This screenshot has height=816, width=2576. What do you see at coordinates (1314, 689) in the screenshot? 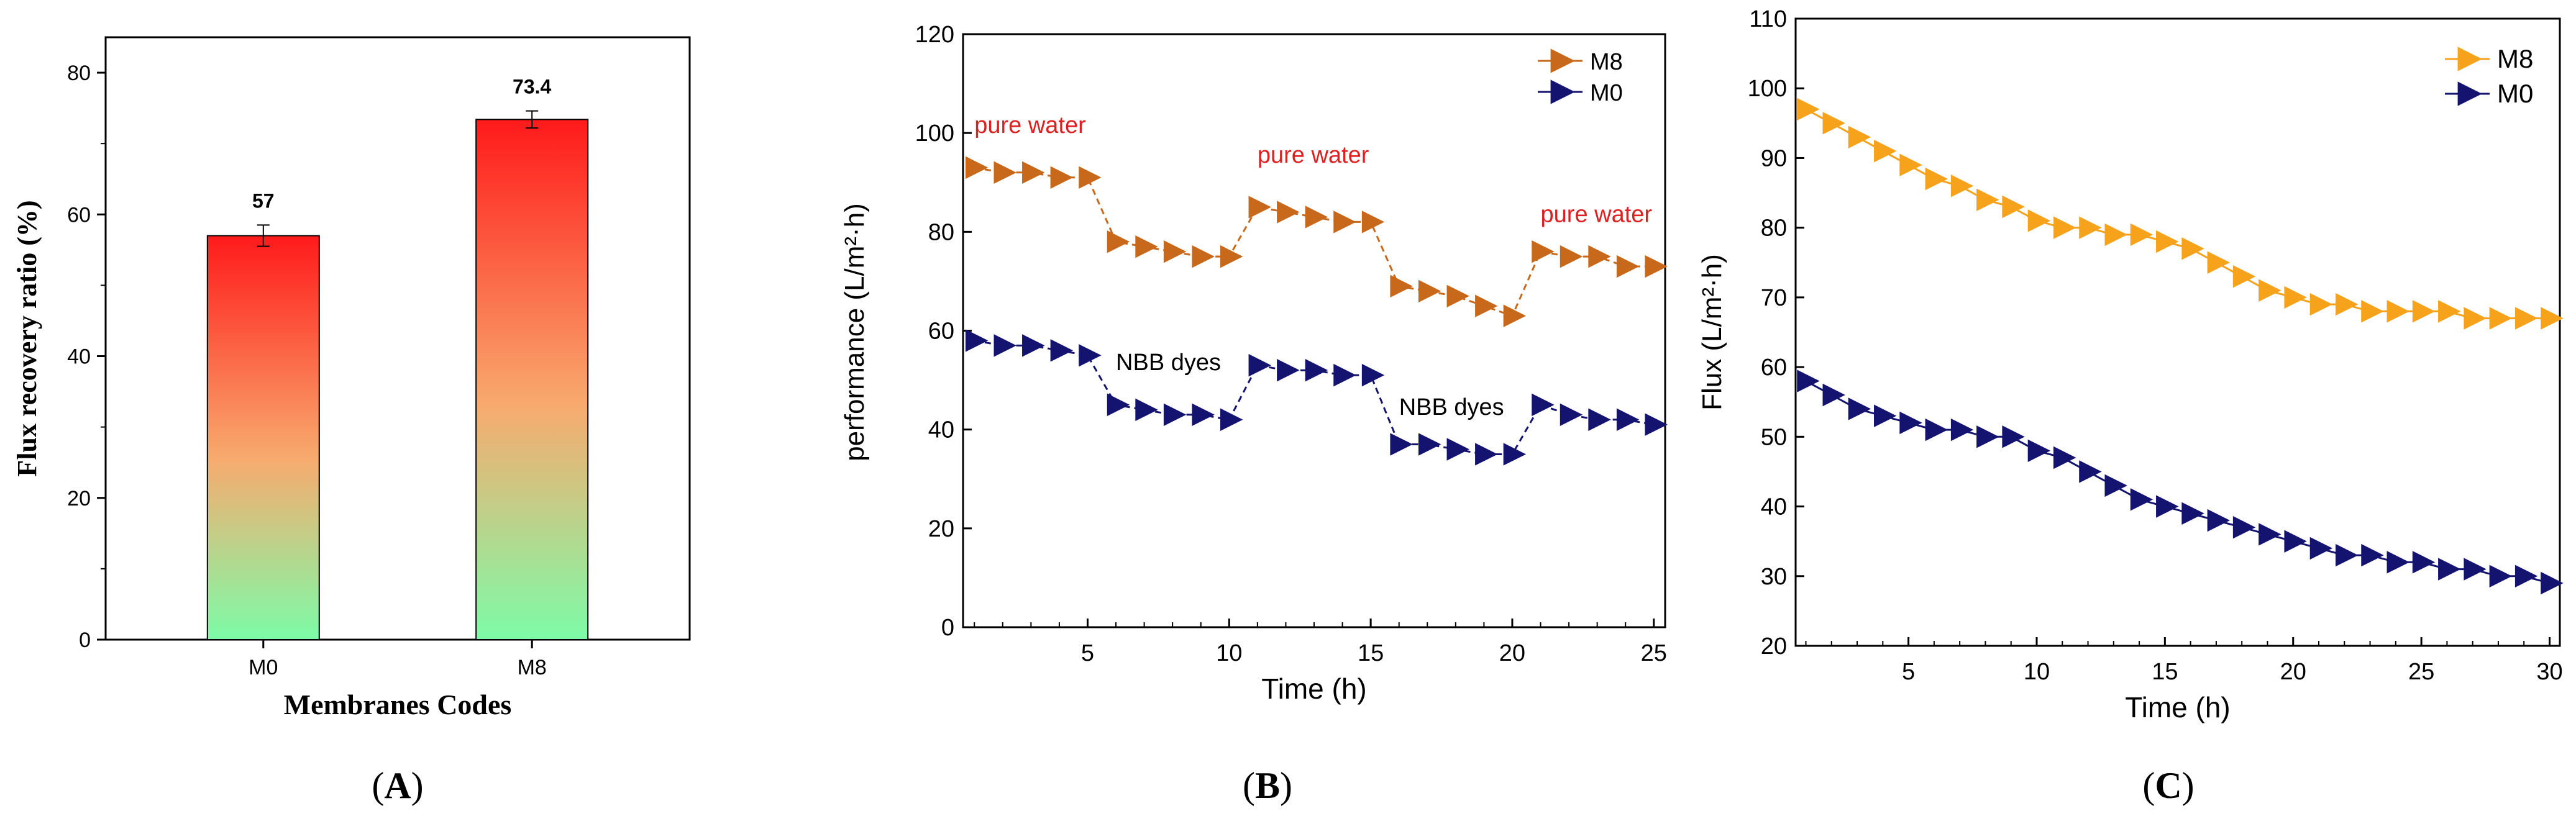
I see `panel-b-xlabel: Time (h)` at bounding box center [1314, 689].